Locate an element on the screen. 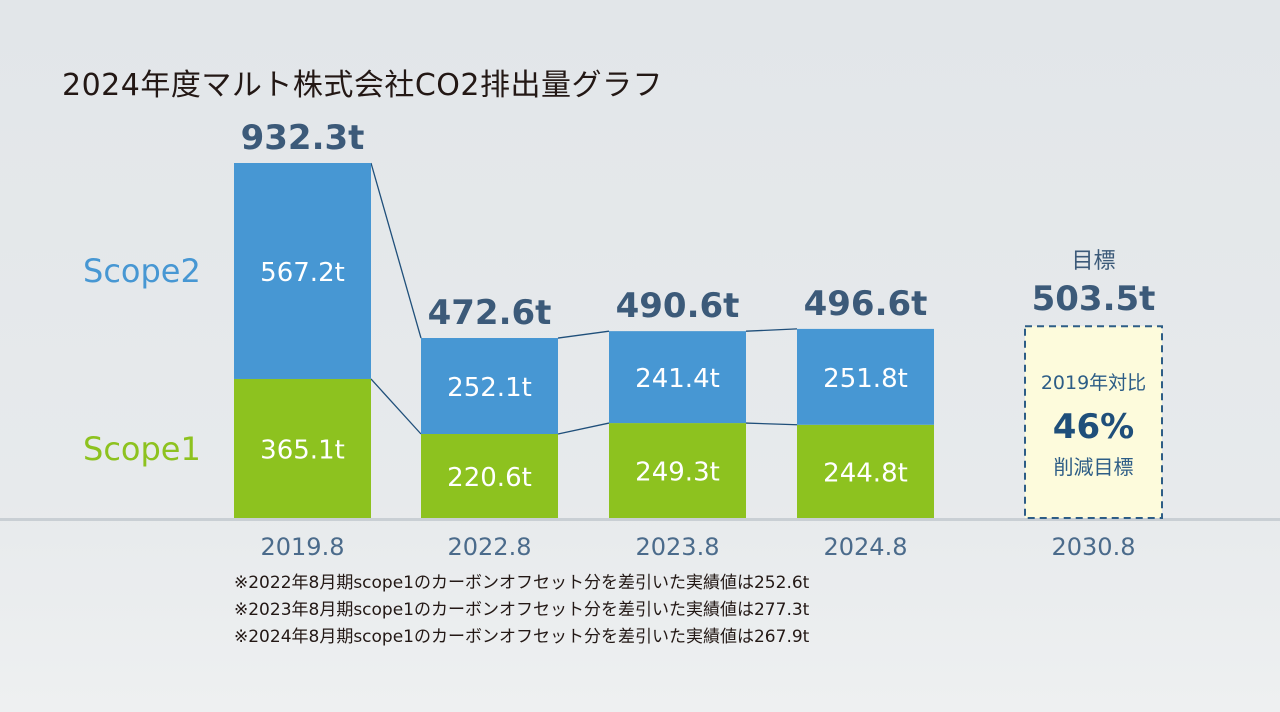 This screenshot has height=712, width=1280. target-bar is located at coordinates (1093, 422).